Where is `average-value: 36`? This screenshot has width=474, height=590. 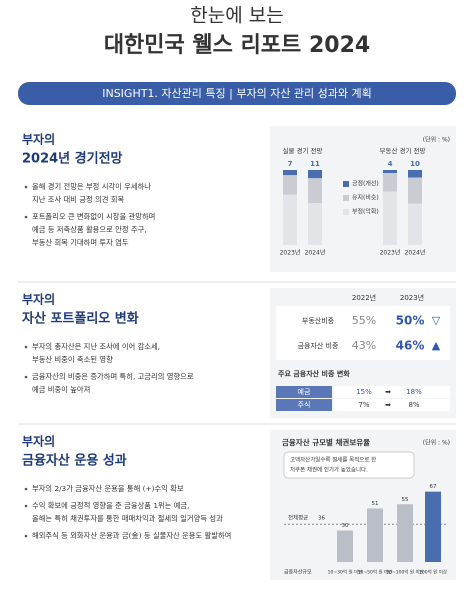 average-value: 36 is located at coordinates (321, 519).